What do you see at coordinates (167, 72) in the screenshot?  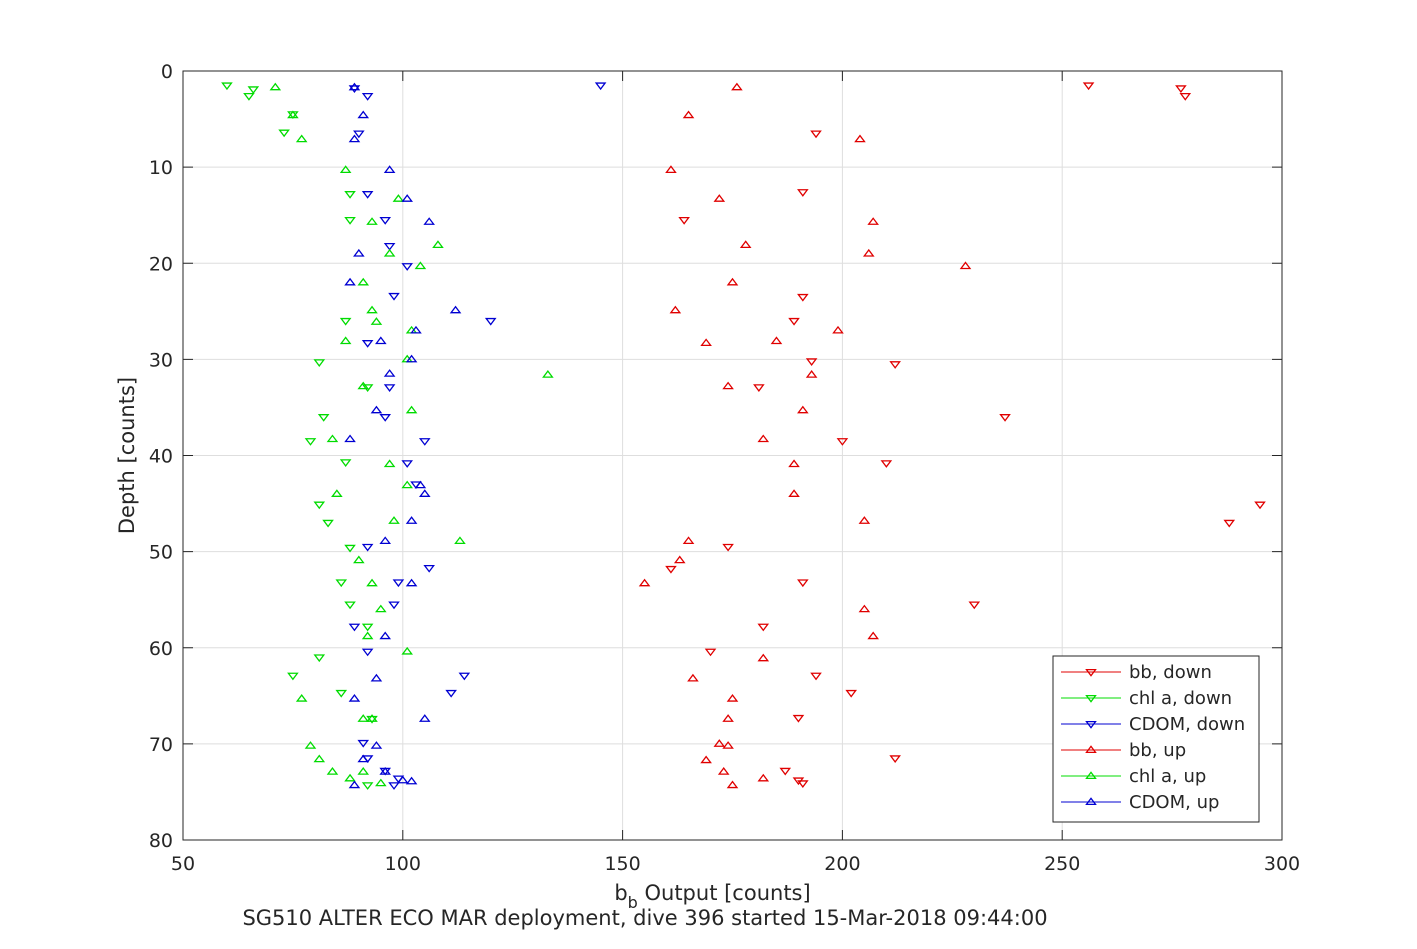 I see `y-tick-label: 0` at bounding box center [167, 72].